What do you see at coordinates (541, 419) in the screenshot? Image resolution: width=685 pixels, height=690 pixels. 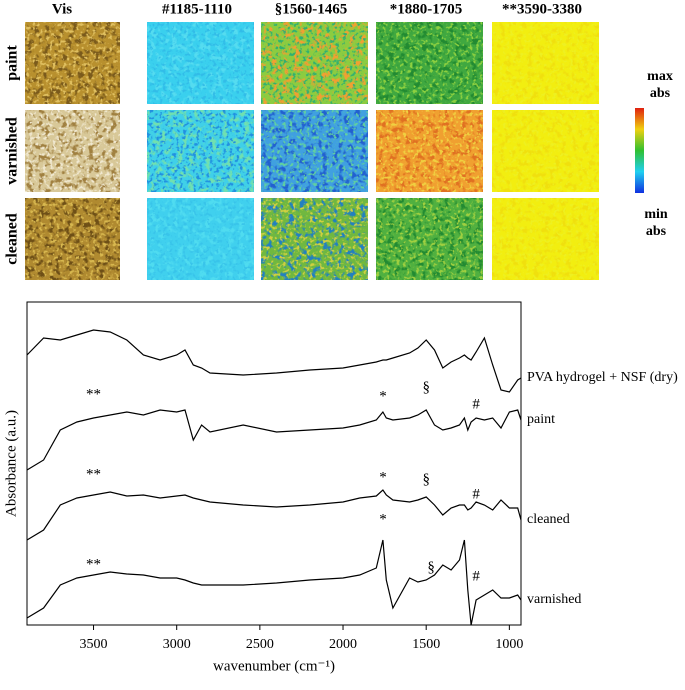 I see `series-label: paint` at bounding box center [541, 419].